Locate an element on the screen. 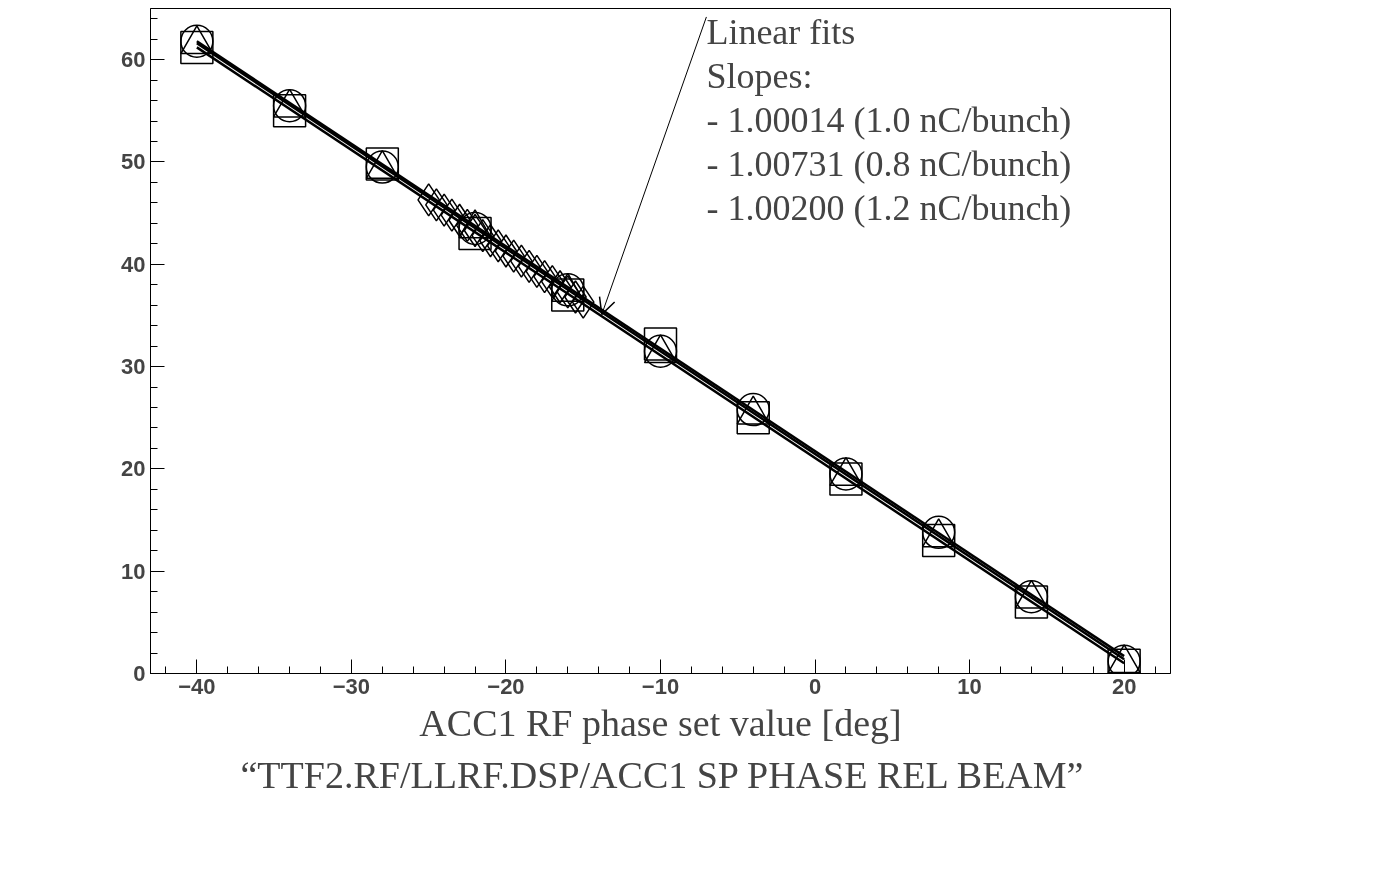 This screenshot has width=1398, height=869. x-tick-label: 10 is located at coordinates (969, 686).